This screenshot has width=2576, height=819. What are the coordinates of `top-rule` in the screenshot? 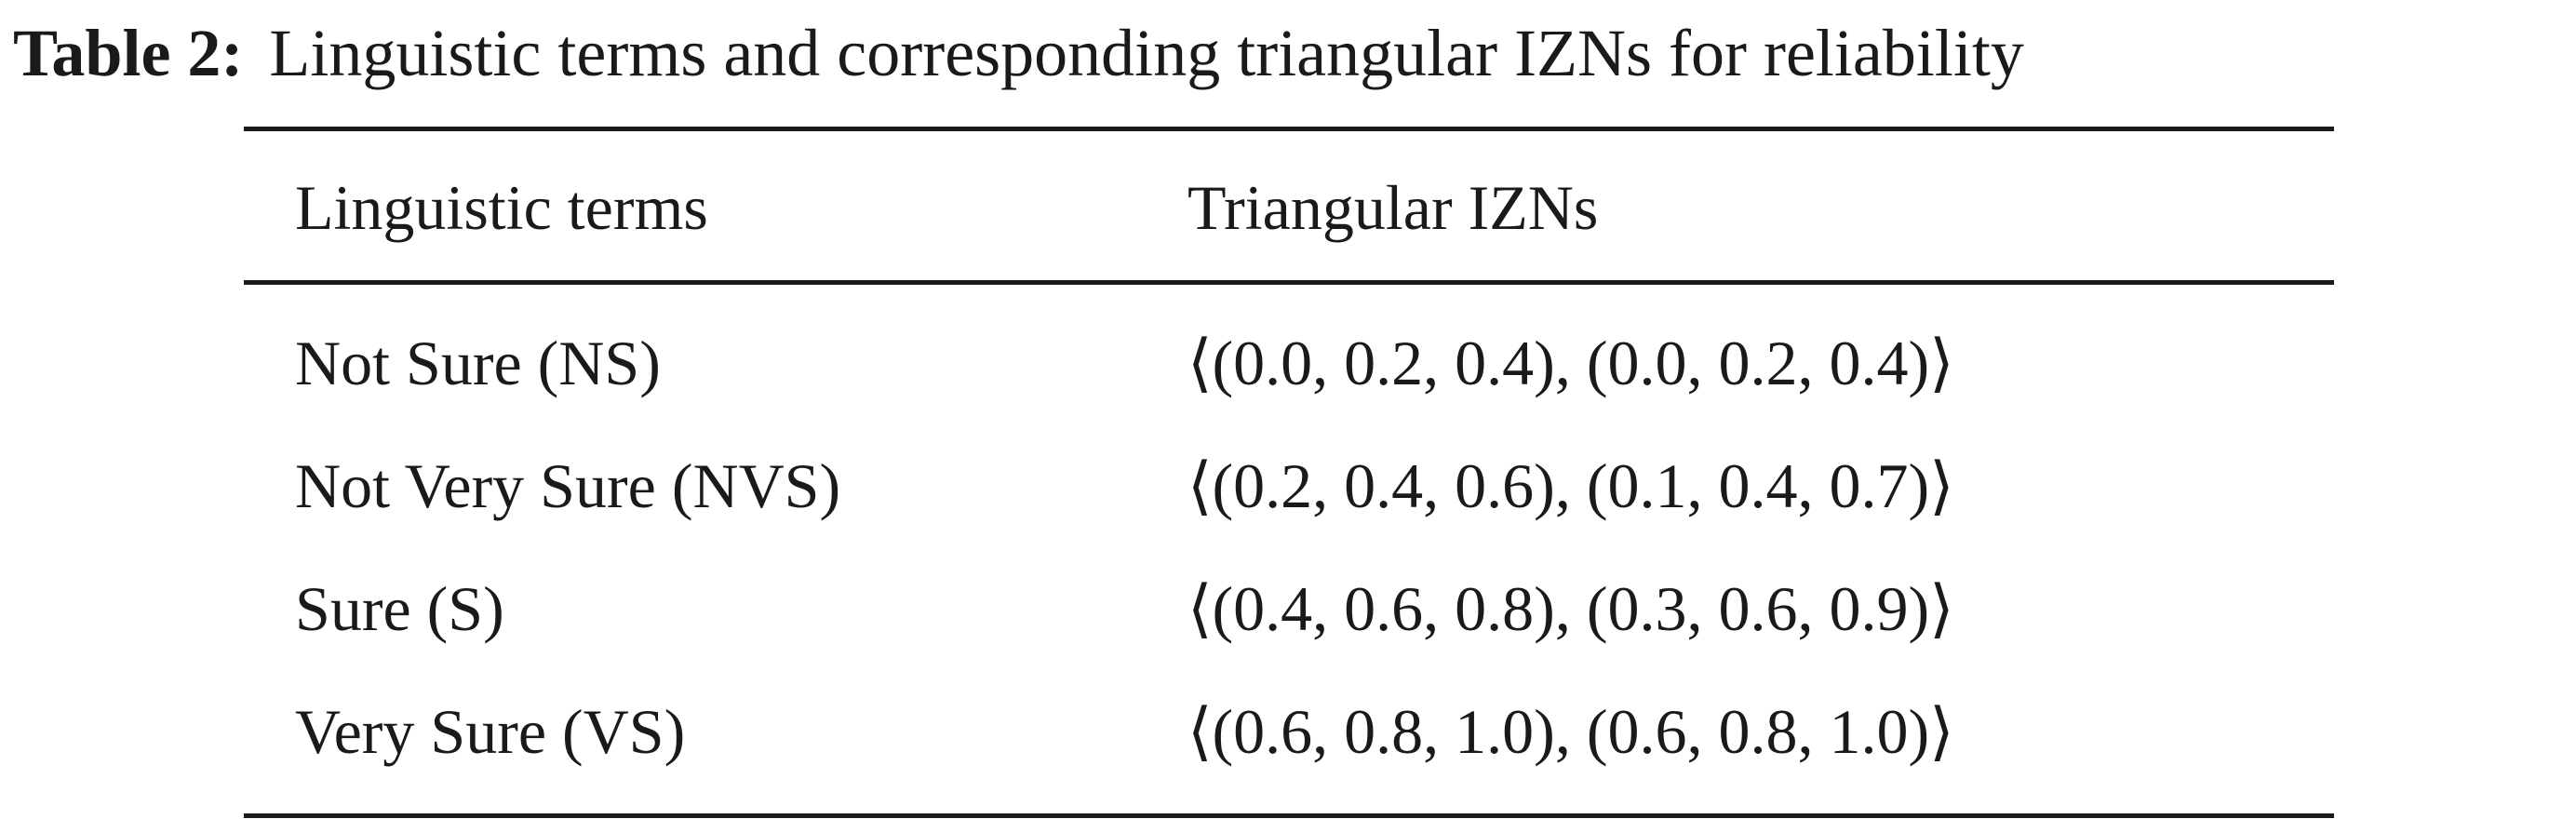 It's located at (1289, 129).